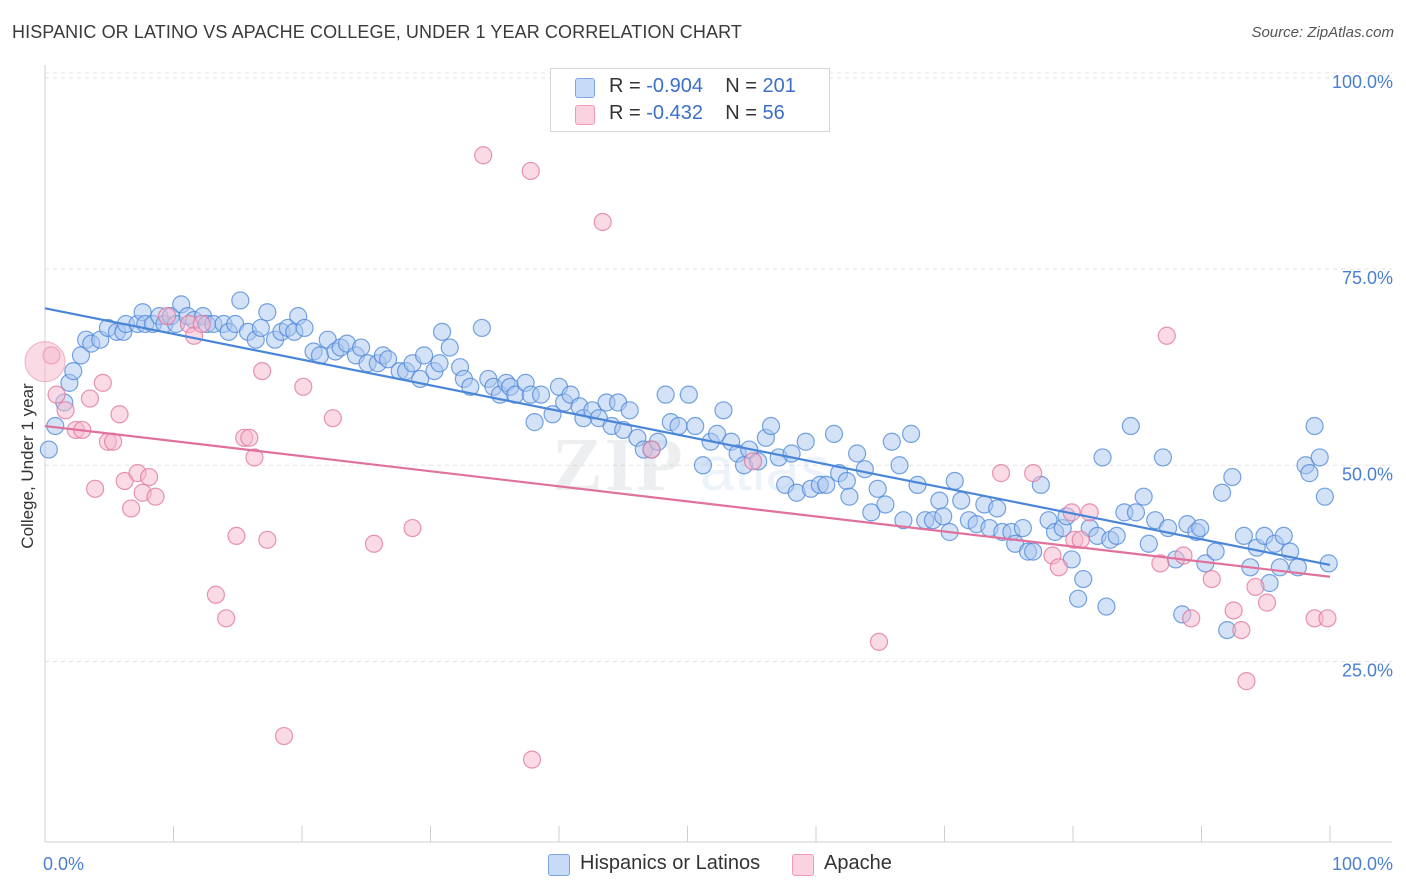  What do you see at coordinates (559, 865) in the screenshot?
I see `bottom-legend-swatch-hispanics` at bounding box center [559, 865].